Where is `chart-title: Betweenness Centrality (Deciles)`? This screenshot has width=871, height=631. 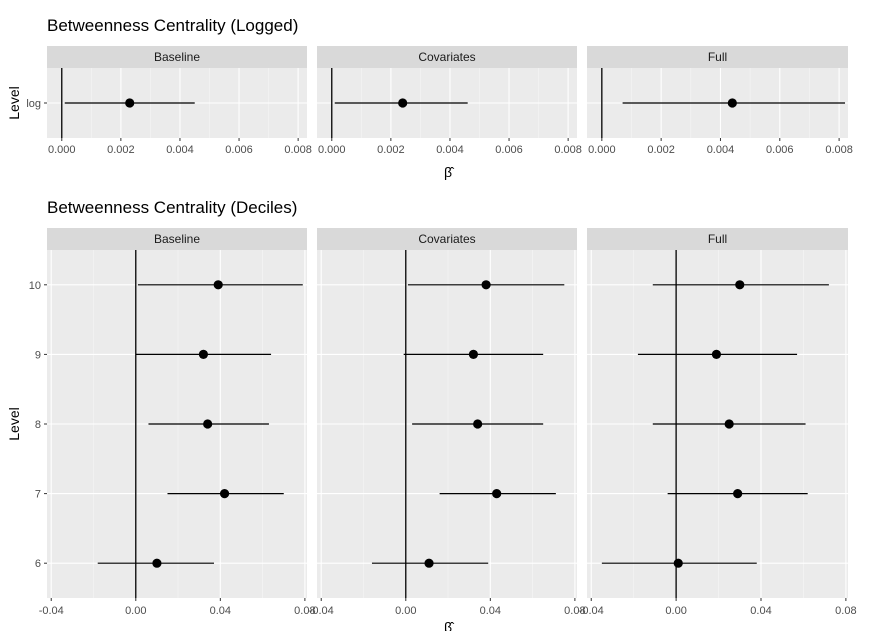
chart-title: Betweenness Centrality (Deciles) is located at coordinates (172, 207).